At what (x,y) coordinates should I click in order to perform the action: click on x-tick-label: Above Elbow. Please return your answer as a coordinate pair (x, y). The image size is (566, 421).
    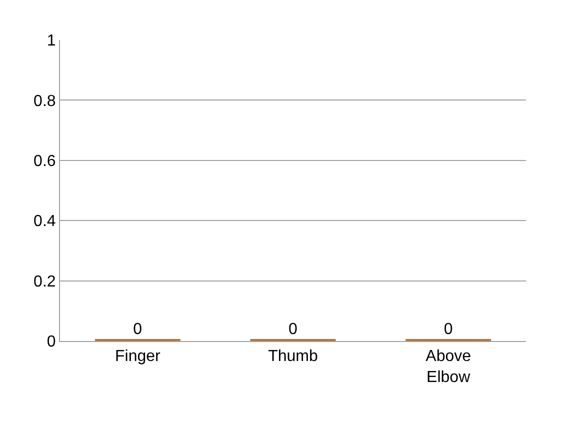
    Looking at the image, I should click on (449, 367).